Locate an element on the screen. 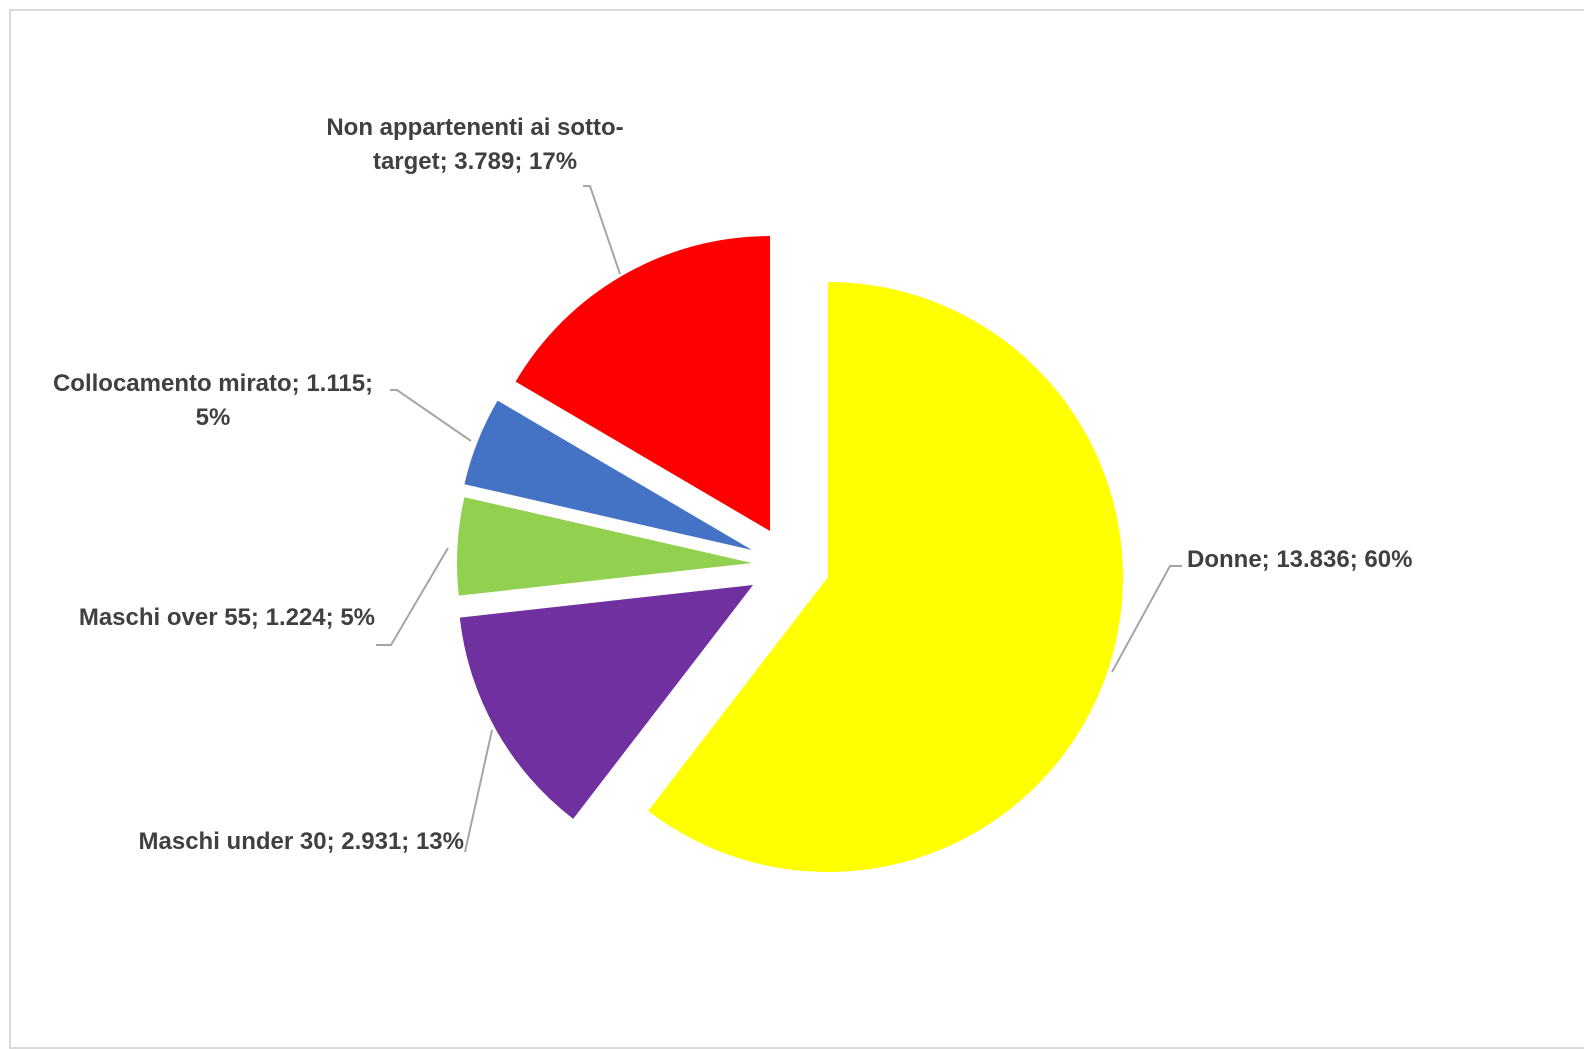 The image size is (1584, 1049). data-label-line: Maschi over 55; 1.224; 5% is located at coordinates (227, 617).